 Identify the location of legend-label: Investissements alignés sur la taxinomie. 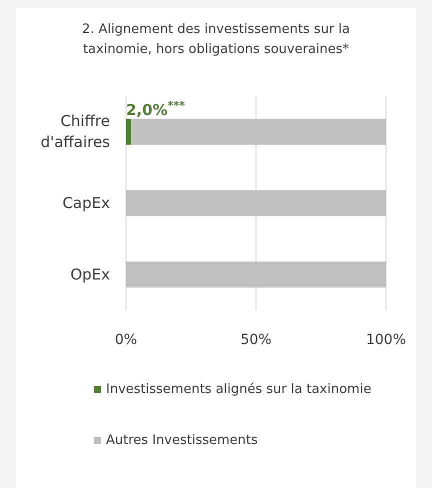
(239, 389).